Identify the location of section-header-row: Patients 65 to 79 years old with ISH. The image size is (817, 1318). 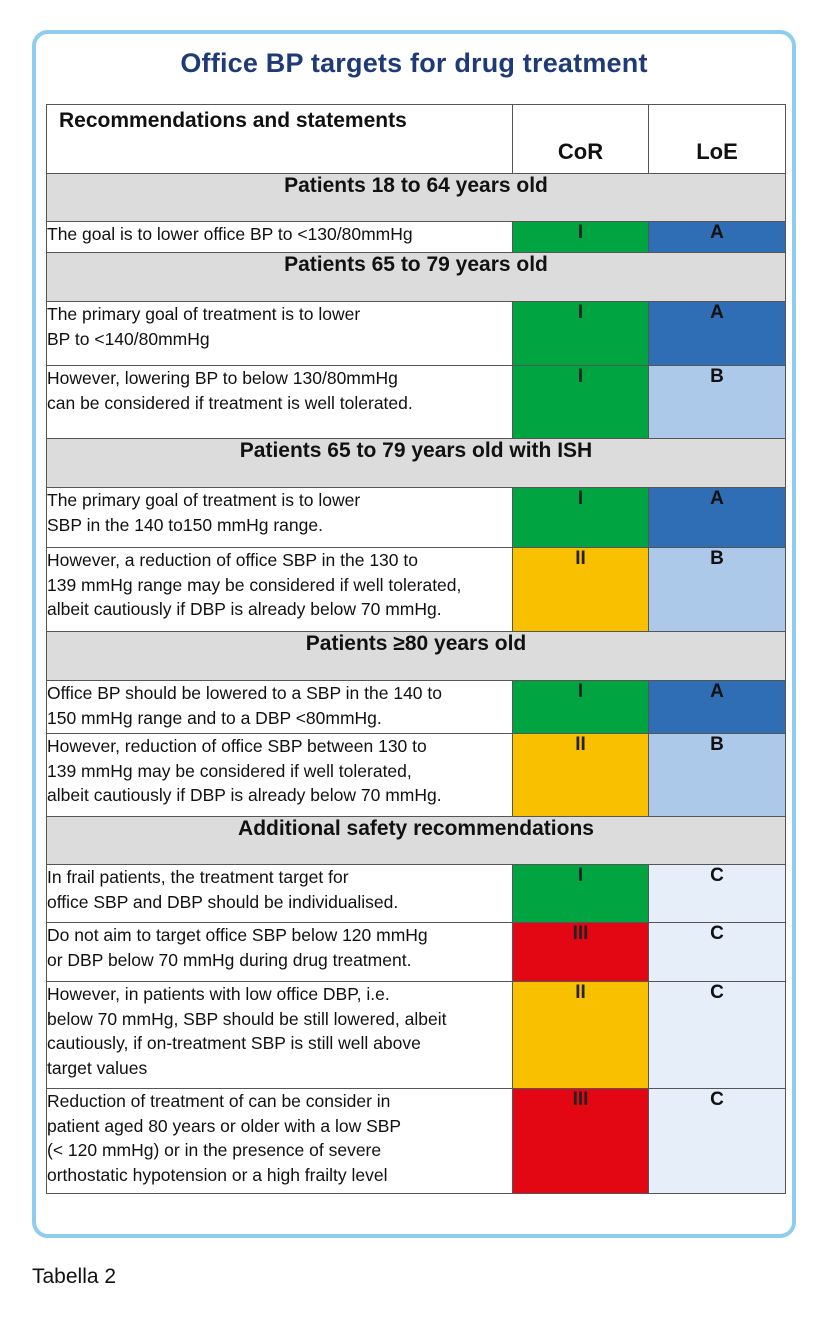
(416, 463).